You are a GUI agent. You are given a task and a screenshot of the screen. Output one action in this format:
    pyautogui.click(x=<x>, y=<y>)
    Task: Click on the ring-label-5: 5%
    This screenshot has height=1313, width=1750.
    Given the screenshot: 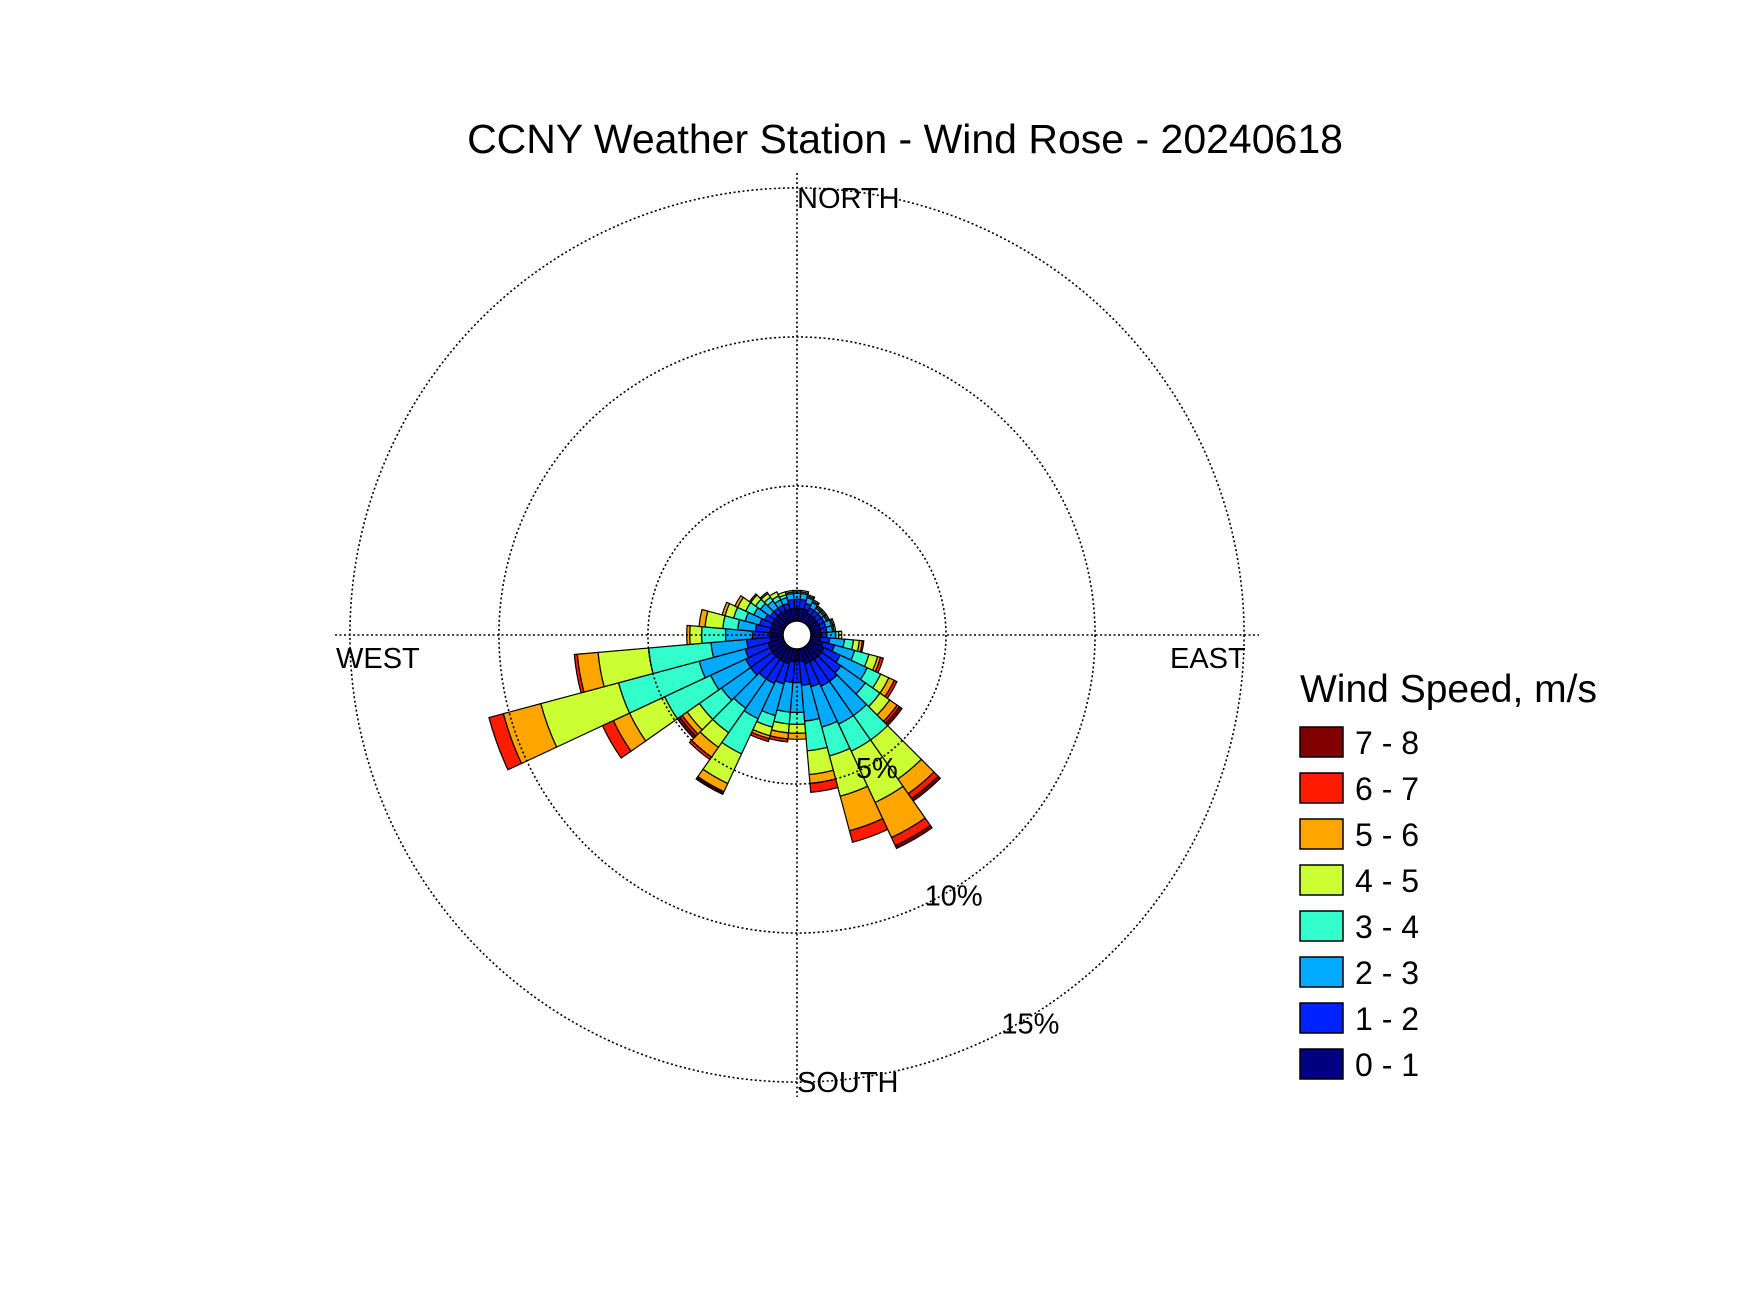 What is the action you would take?
    pyautogui.click(x=877, y=769)
    